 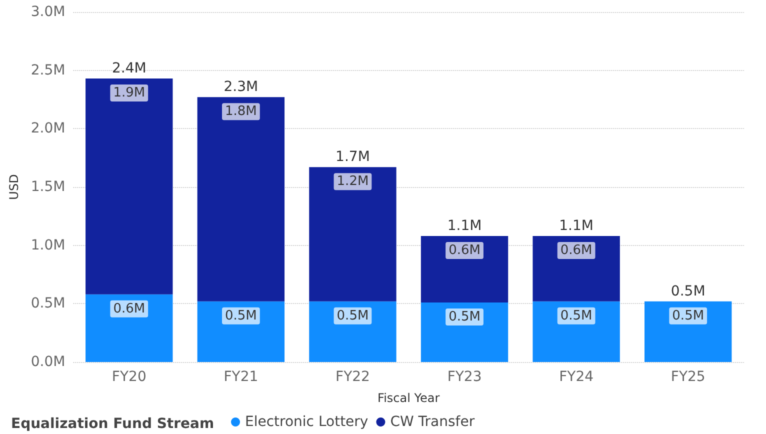 What do you see at coordinates (353, 157) in the screenshot?
I see `total-label: 1.7M` at bounding box center [353, 157].